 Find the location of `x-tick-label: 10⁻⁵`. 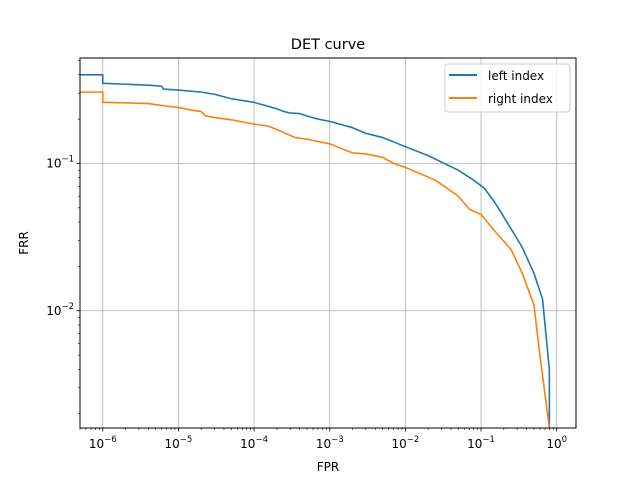

x-tick-label: 10⁻⁵ is located at coordinates (179, 443).